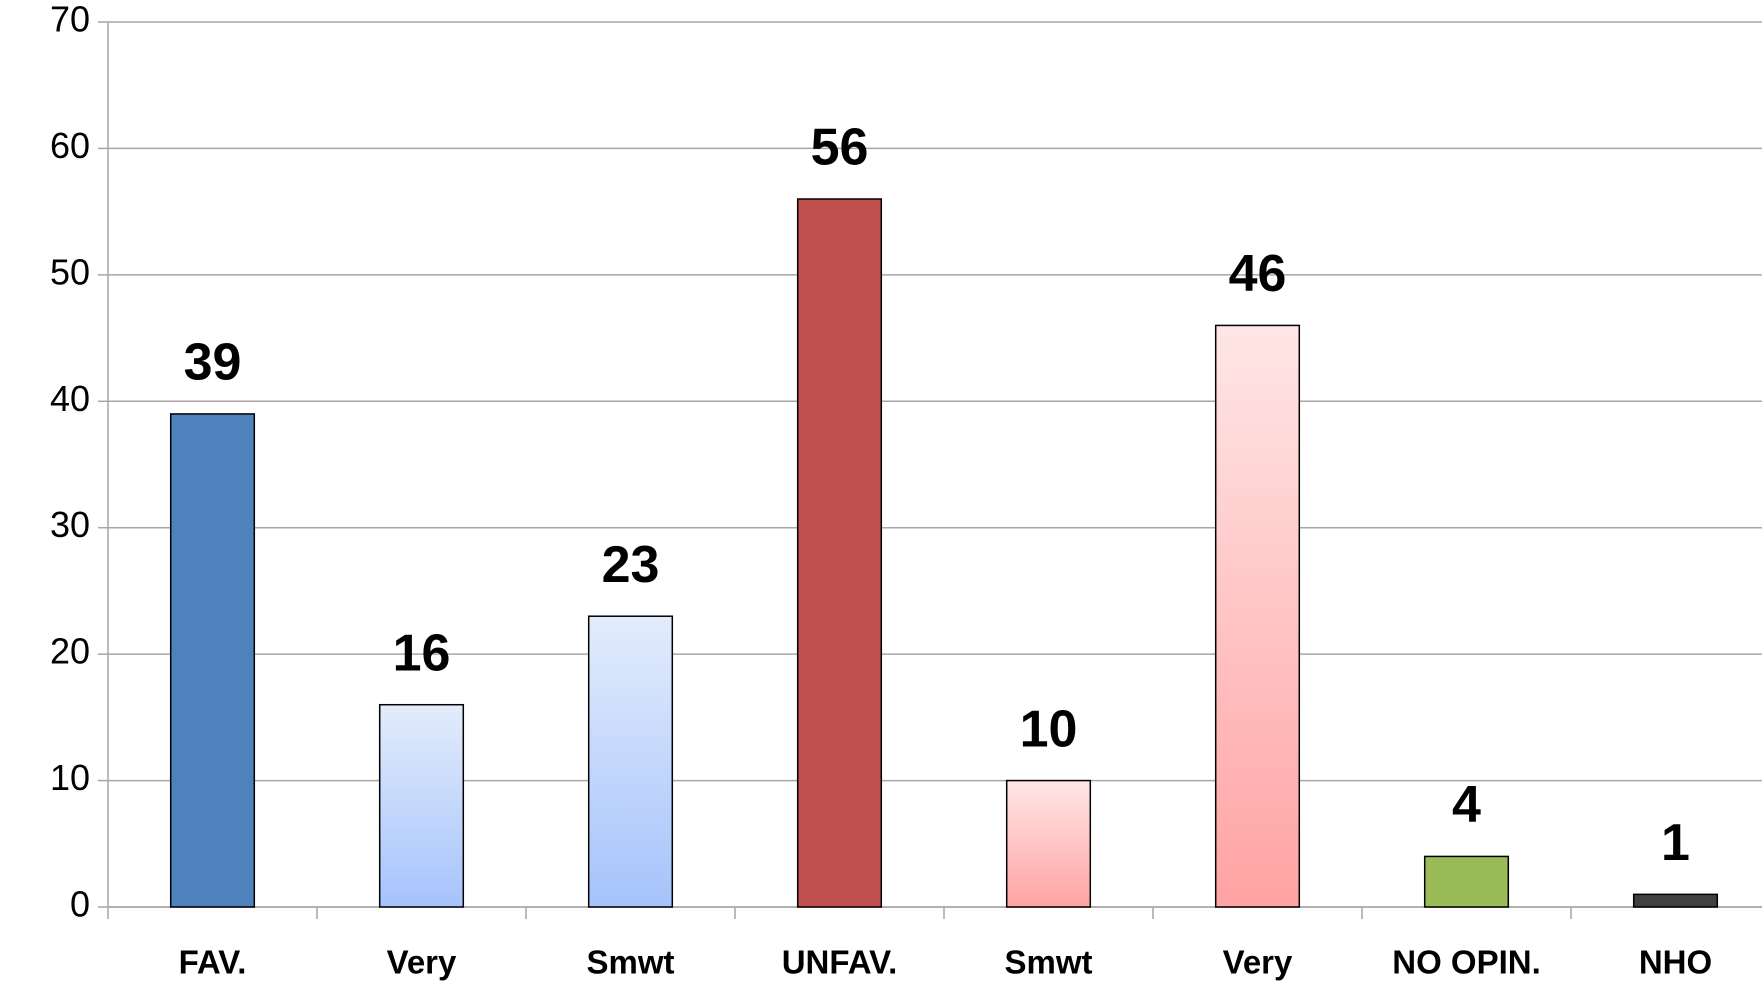 This screenshot has width=1762, height=986. Describe the element at coordinates (213, 363) in the screenshot. I see `value-label: 39` at that location.